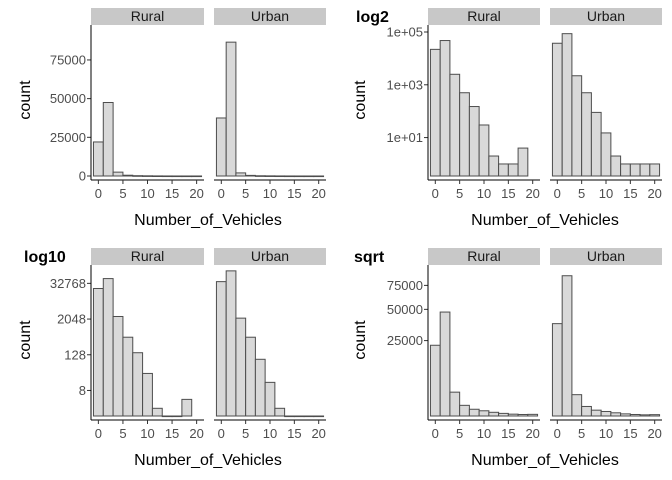 The image size is (672, 480). I want to click on plot-tag: log2, so click(372, 17).